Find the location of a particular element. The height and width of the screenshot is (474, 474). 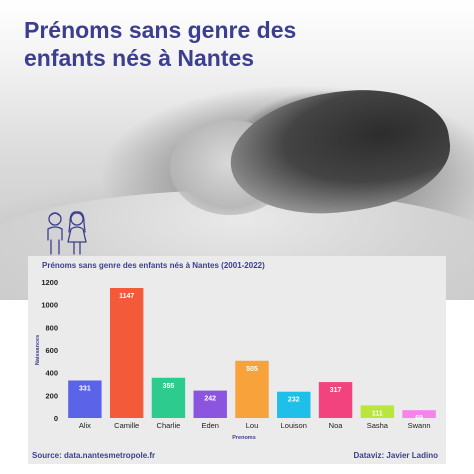

bar-swann is located at coordinates (419, 414).